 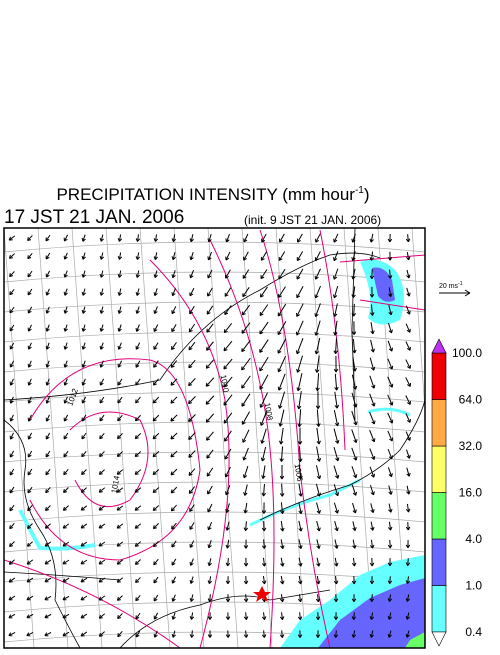 What do you see at coordinates (439, 639) in the screenshot?
I see `colorbar-under` at bounding box center [439, 639].